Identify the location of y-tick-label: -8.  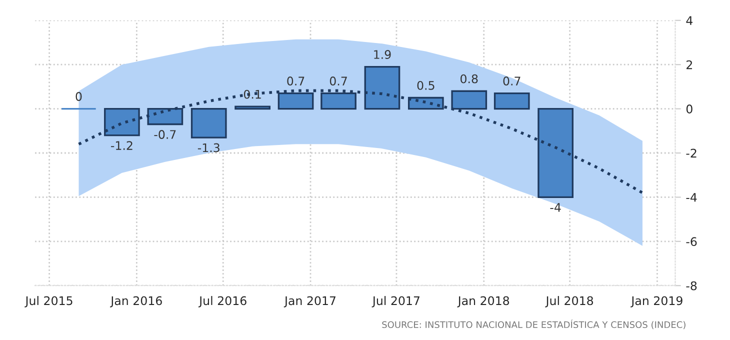
(691, 285).